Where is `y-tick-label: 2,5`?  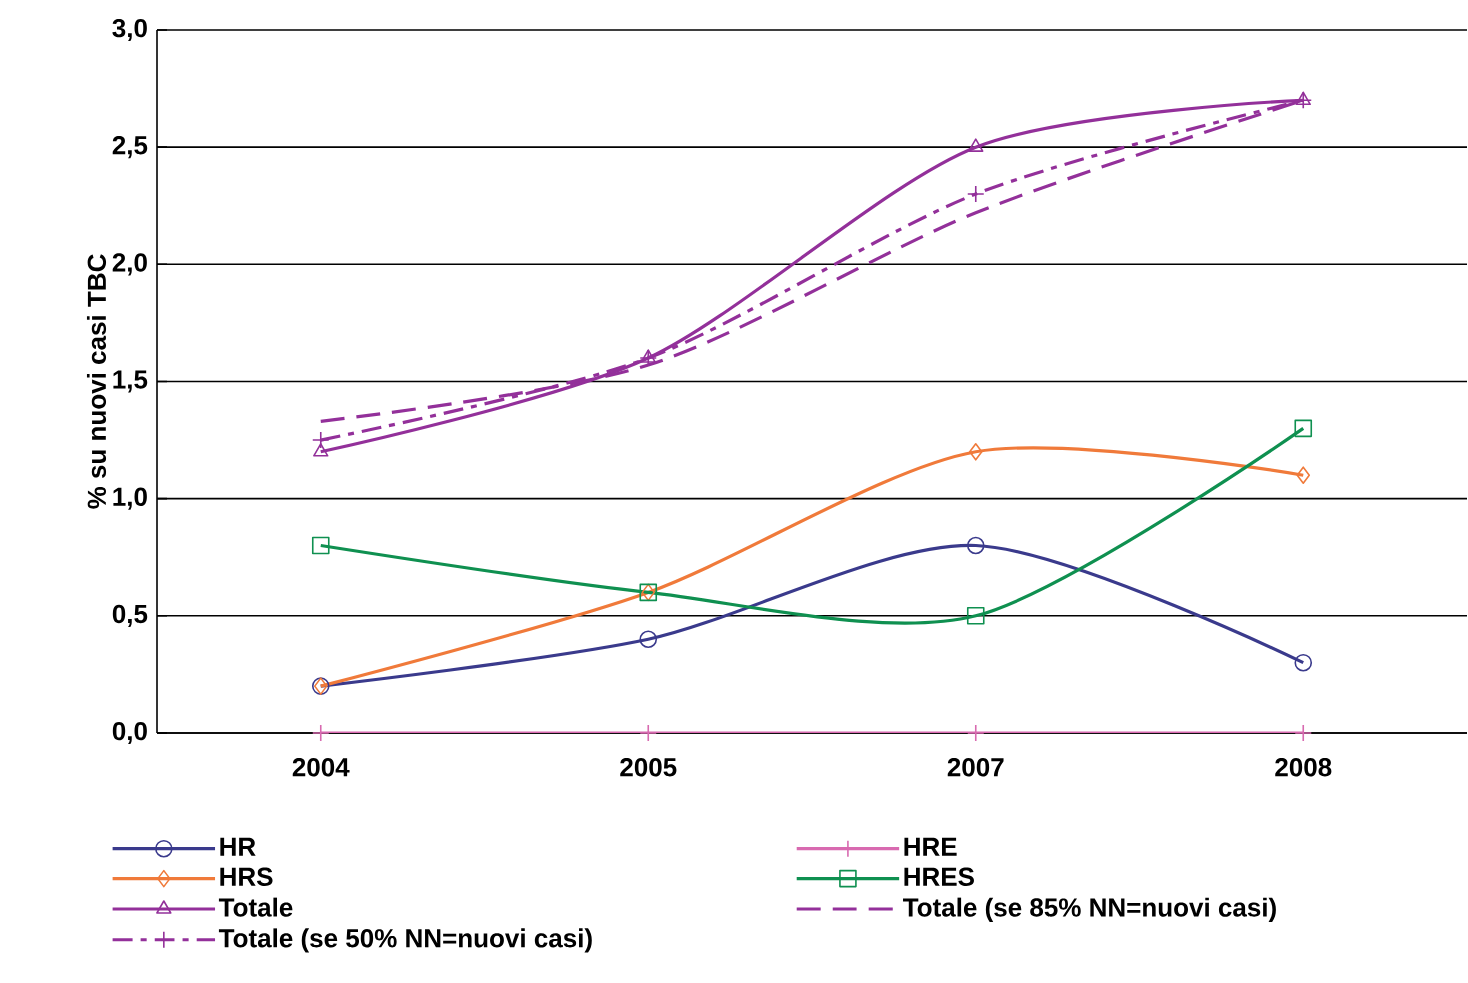
y-tick-label: 2,5 is located at coordinates (130, 147).